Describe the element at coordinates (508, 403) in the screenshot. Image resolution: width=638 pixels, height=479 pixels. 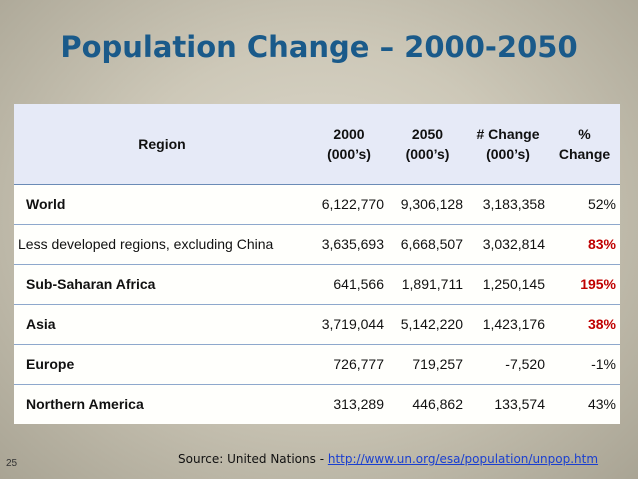
I see `change-cell: 133,574` at that location.